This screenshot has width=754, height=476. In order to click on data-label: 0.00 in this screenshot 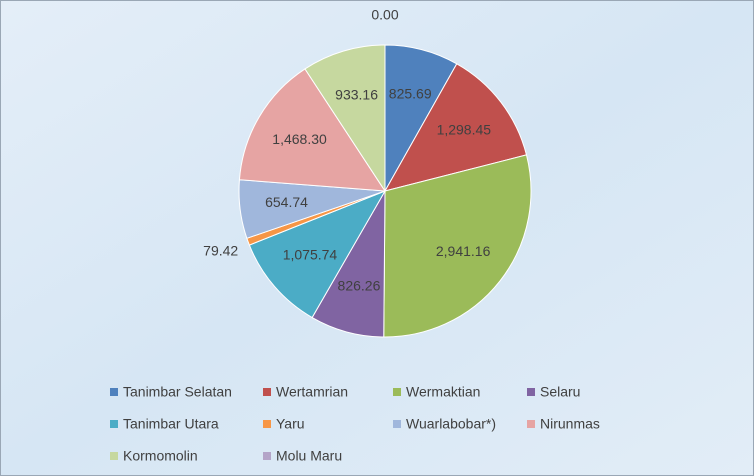, I will do `click(384, 15)`.